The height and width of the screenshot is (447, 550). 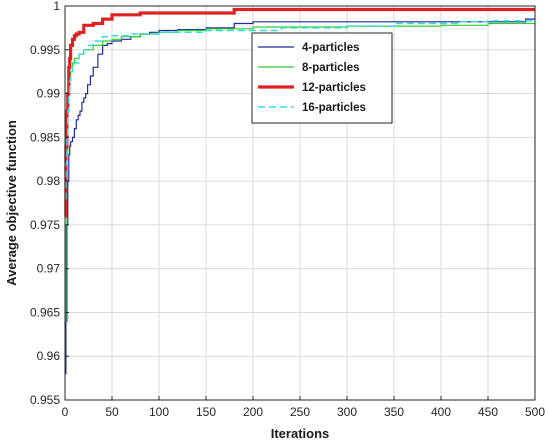 I want to click on y-tick-label: 0.99, so click(x=49, y=94).